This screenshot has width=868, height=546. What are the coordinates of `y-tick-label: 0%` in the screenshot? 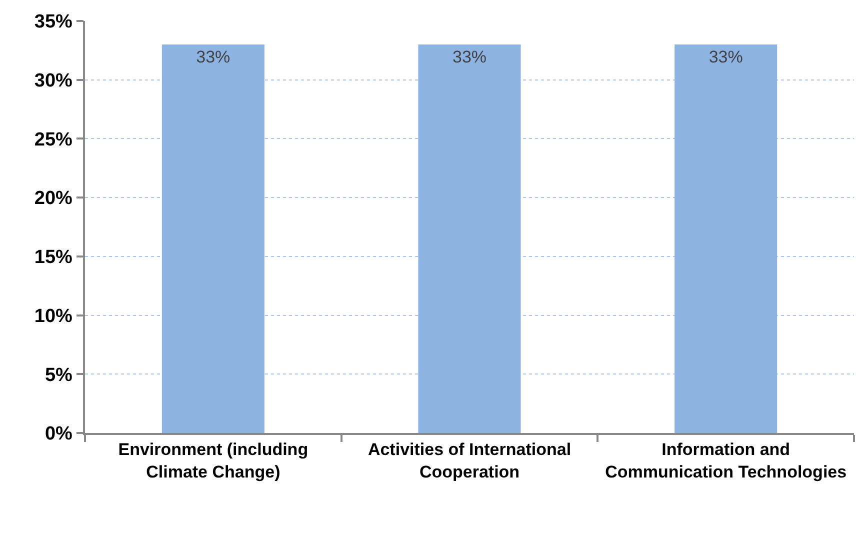 It's located at (58, 434).